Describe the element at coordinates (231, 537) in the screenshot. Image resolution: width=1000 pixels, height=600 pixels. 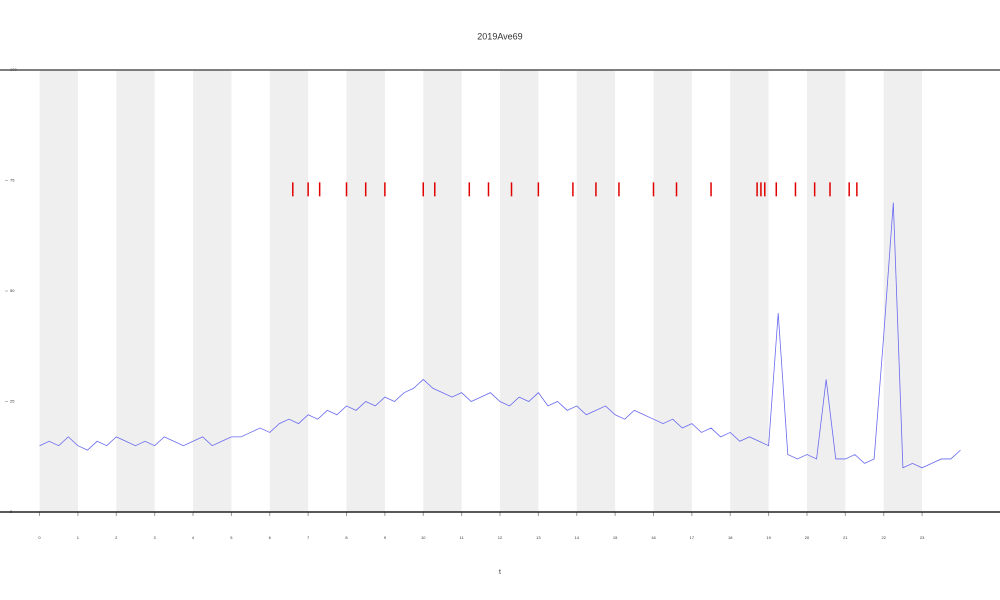
I see `x-tick-label: 5` at that location.